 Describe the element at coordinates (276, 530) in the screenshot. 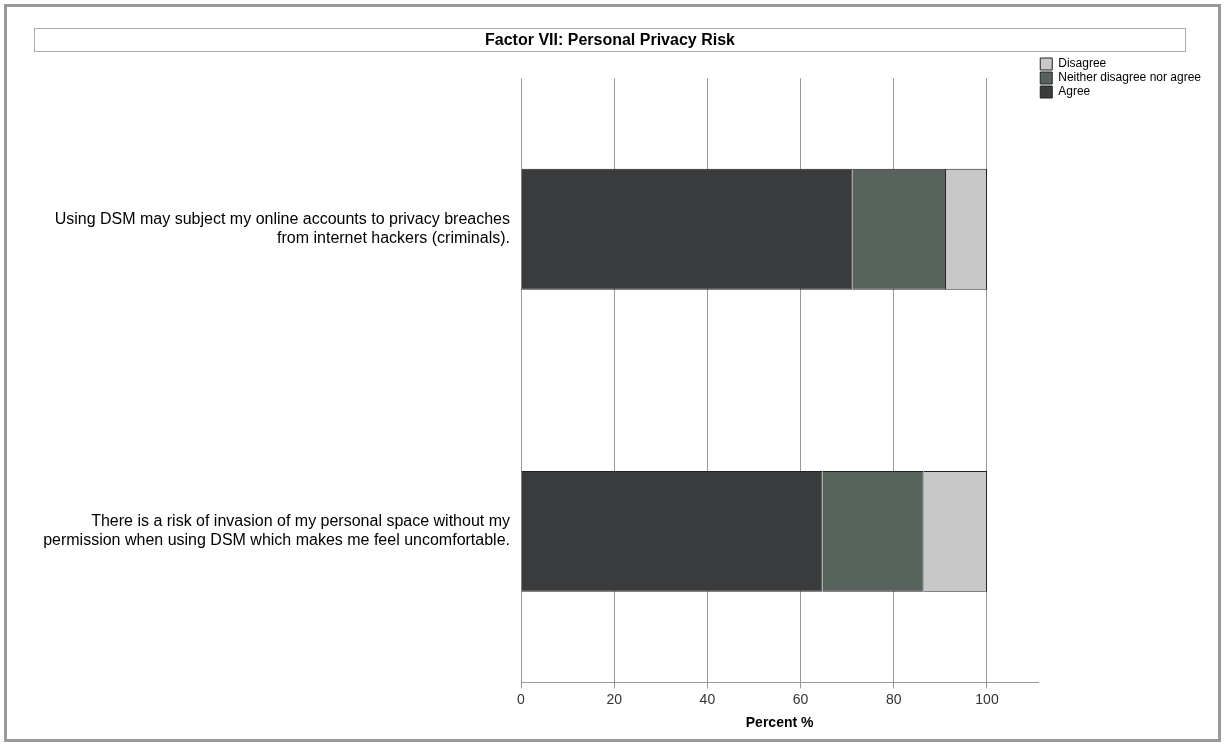

I see `y-tick-label: There is a risk of invasion of my personal space without my permission when using DSM which makes me feel uncomfortable.` at that location.